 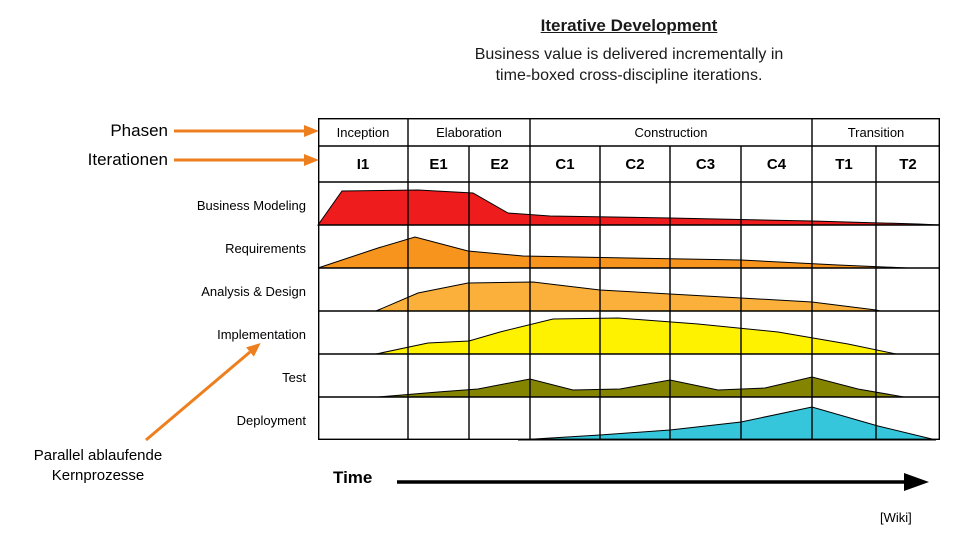 What do you see at coordinates (363, 164) in the screenshot?
I see `iteration-label-i1: I1` at bounding box center [363, 164].